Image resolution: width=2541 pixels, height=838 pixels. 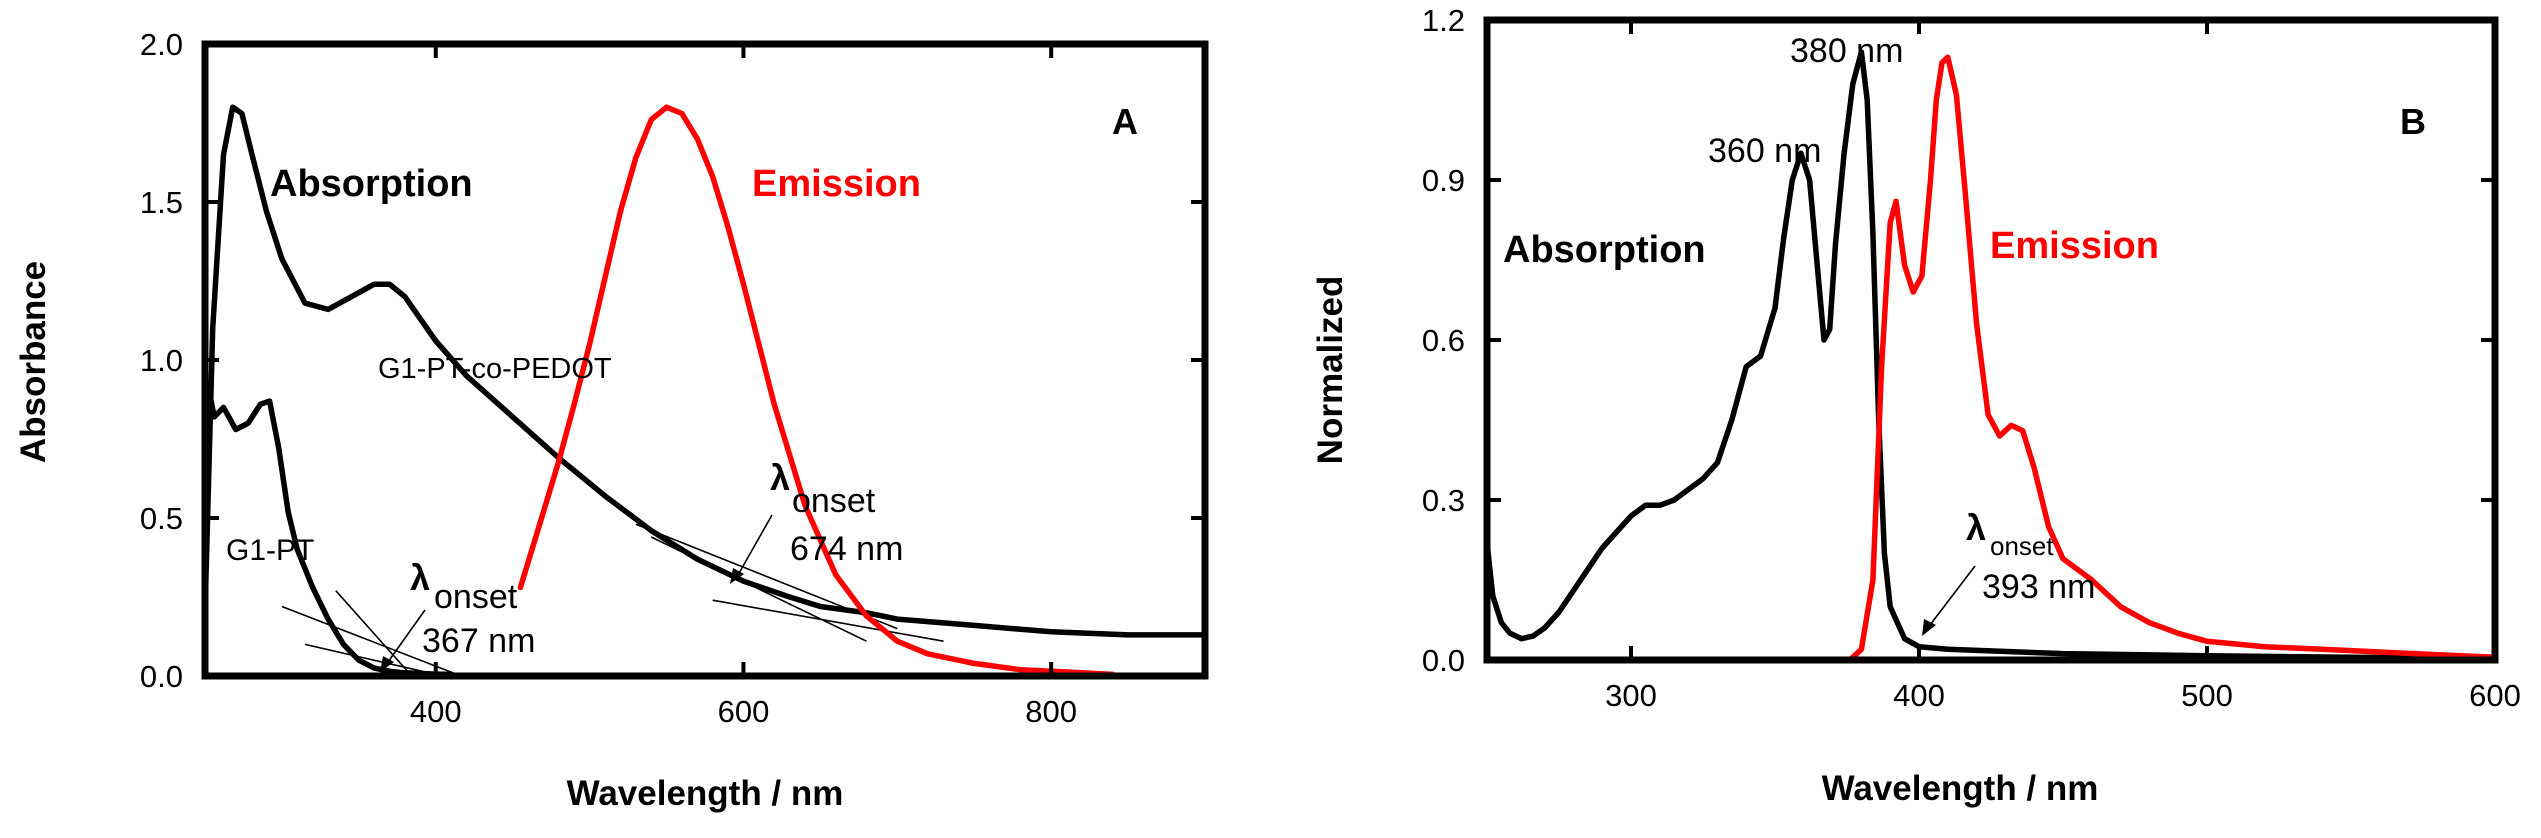 I want to click on panel-a-lambda-left: λ, so click(x=420, y=577).